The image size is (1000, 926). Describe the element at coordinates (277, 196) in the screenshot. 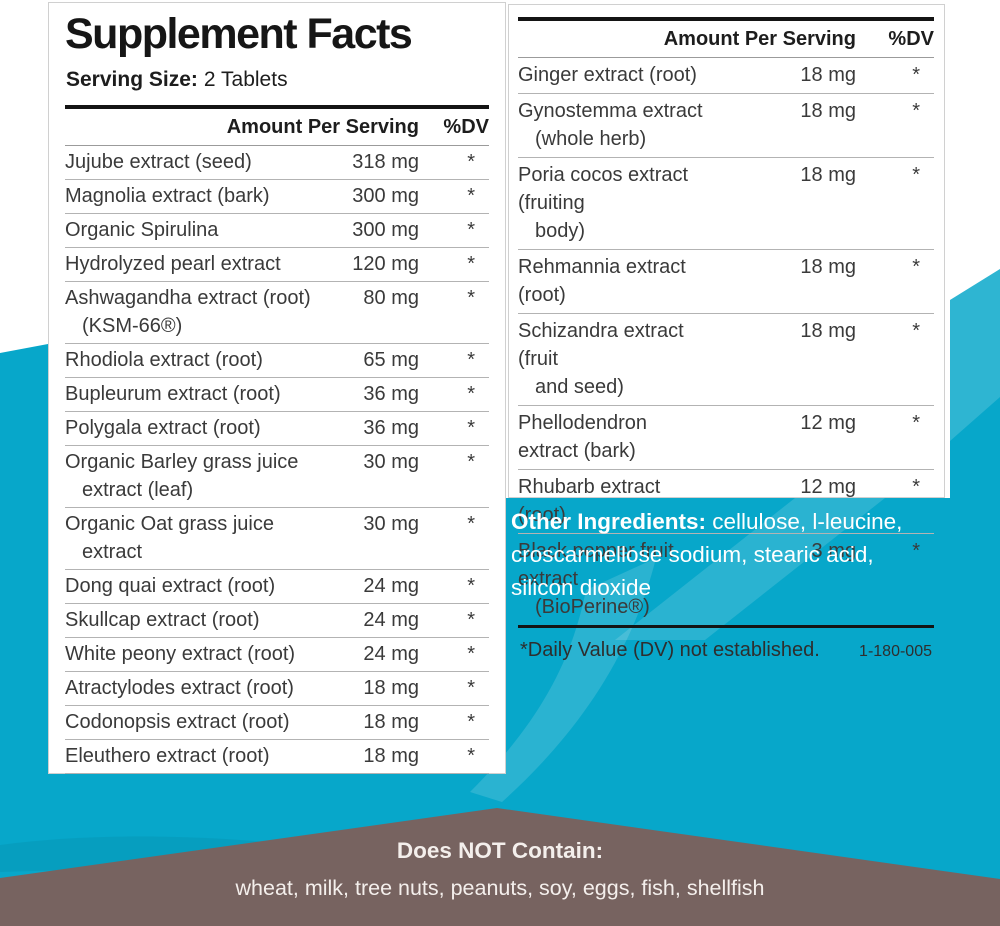

I see `table-row: Magnolia extract (bark) 300 mg *` at that location.